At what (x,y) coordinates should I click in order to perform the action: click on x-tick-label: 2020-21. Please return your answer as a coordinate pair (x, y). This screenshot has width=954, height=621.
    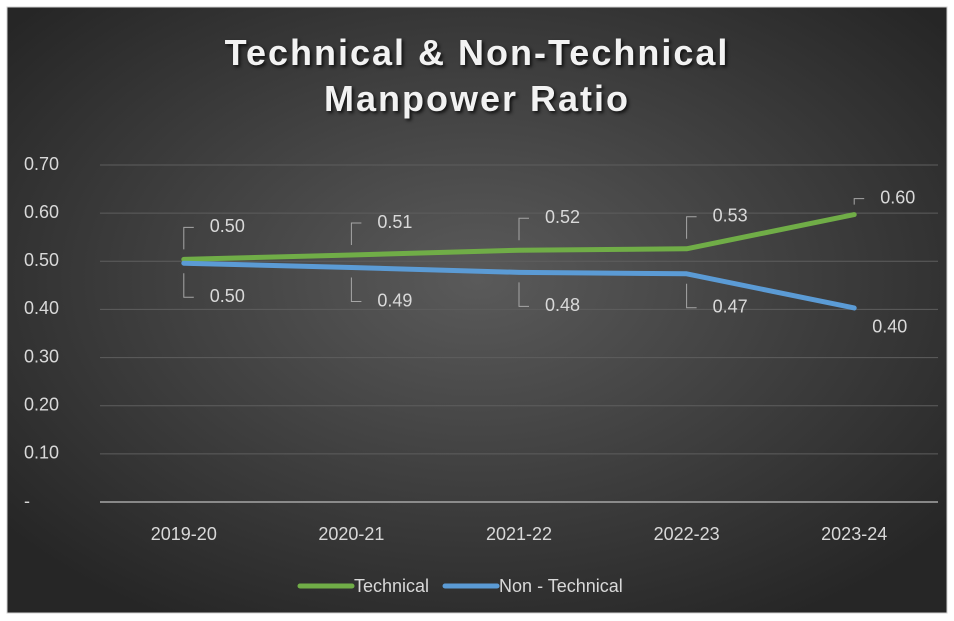
    Looking at the image, I should click on (351, 534).